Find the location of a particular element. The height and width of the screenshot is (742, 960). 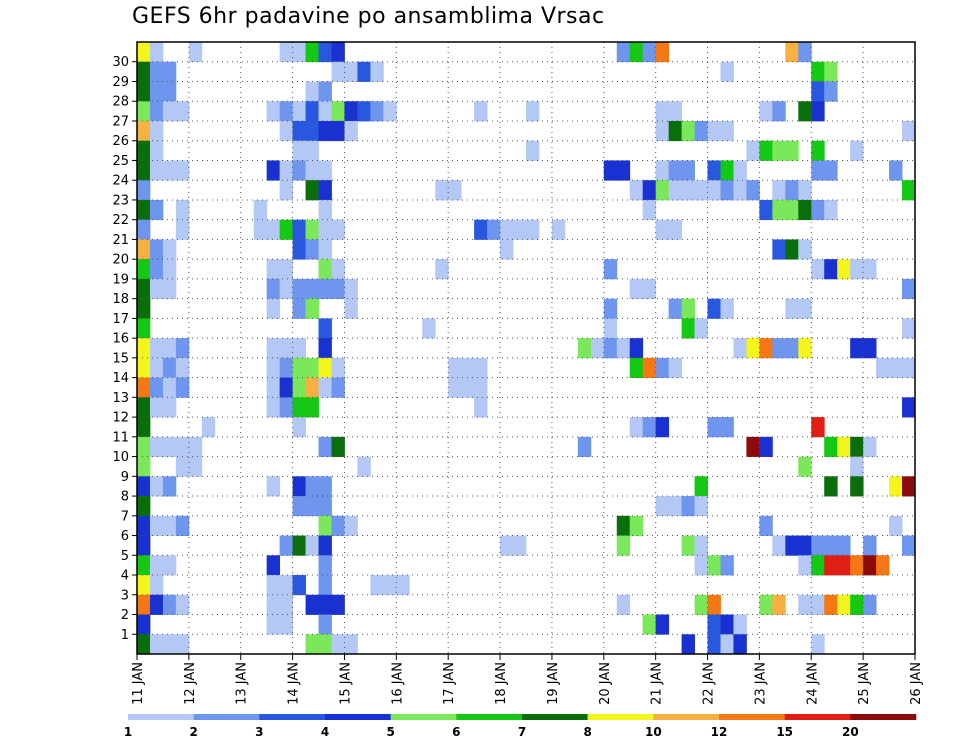

legend-label: 20 is located at coordinates (850, 732).